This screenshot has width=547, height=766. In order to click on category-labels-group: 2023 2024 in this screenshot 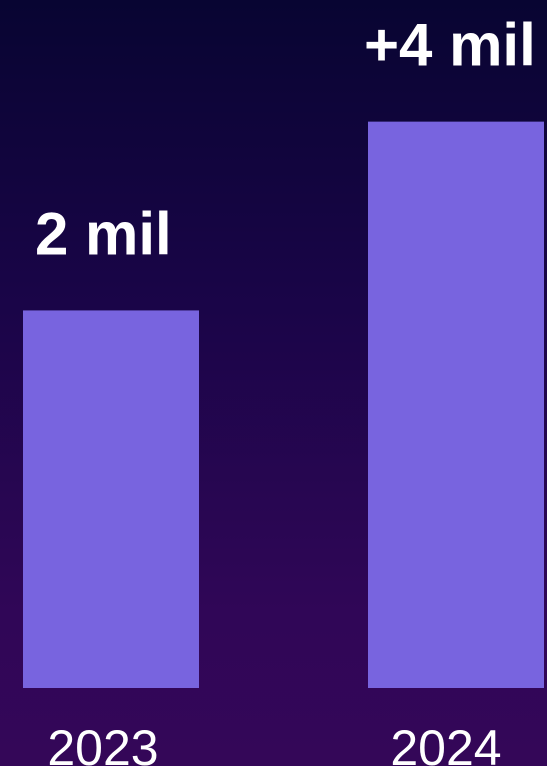, I will do `click(274, 743)`.